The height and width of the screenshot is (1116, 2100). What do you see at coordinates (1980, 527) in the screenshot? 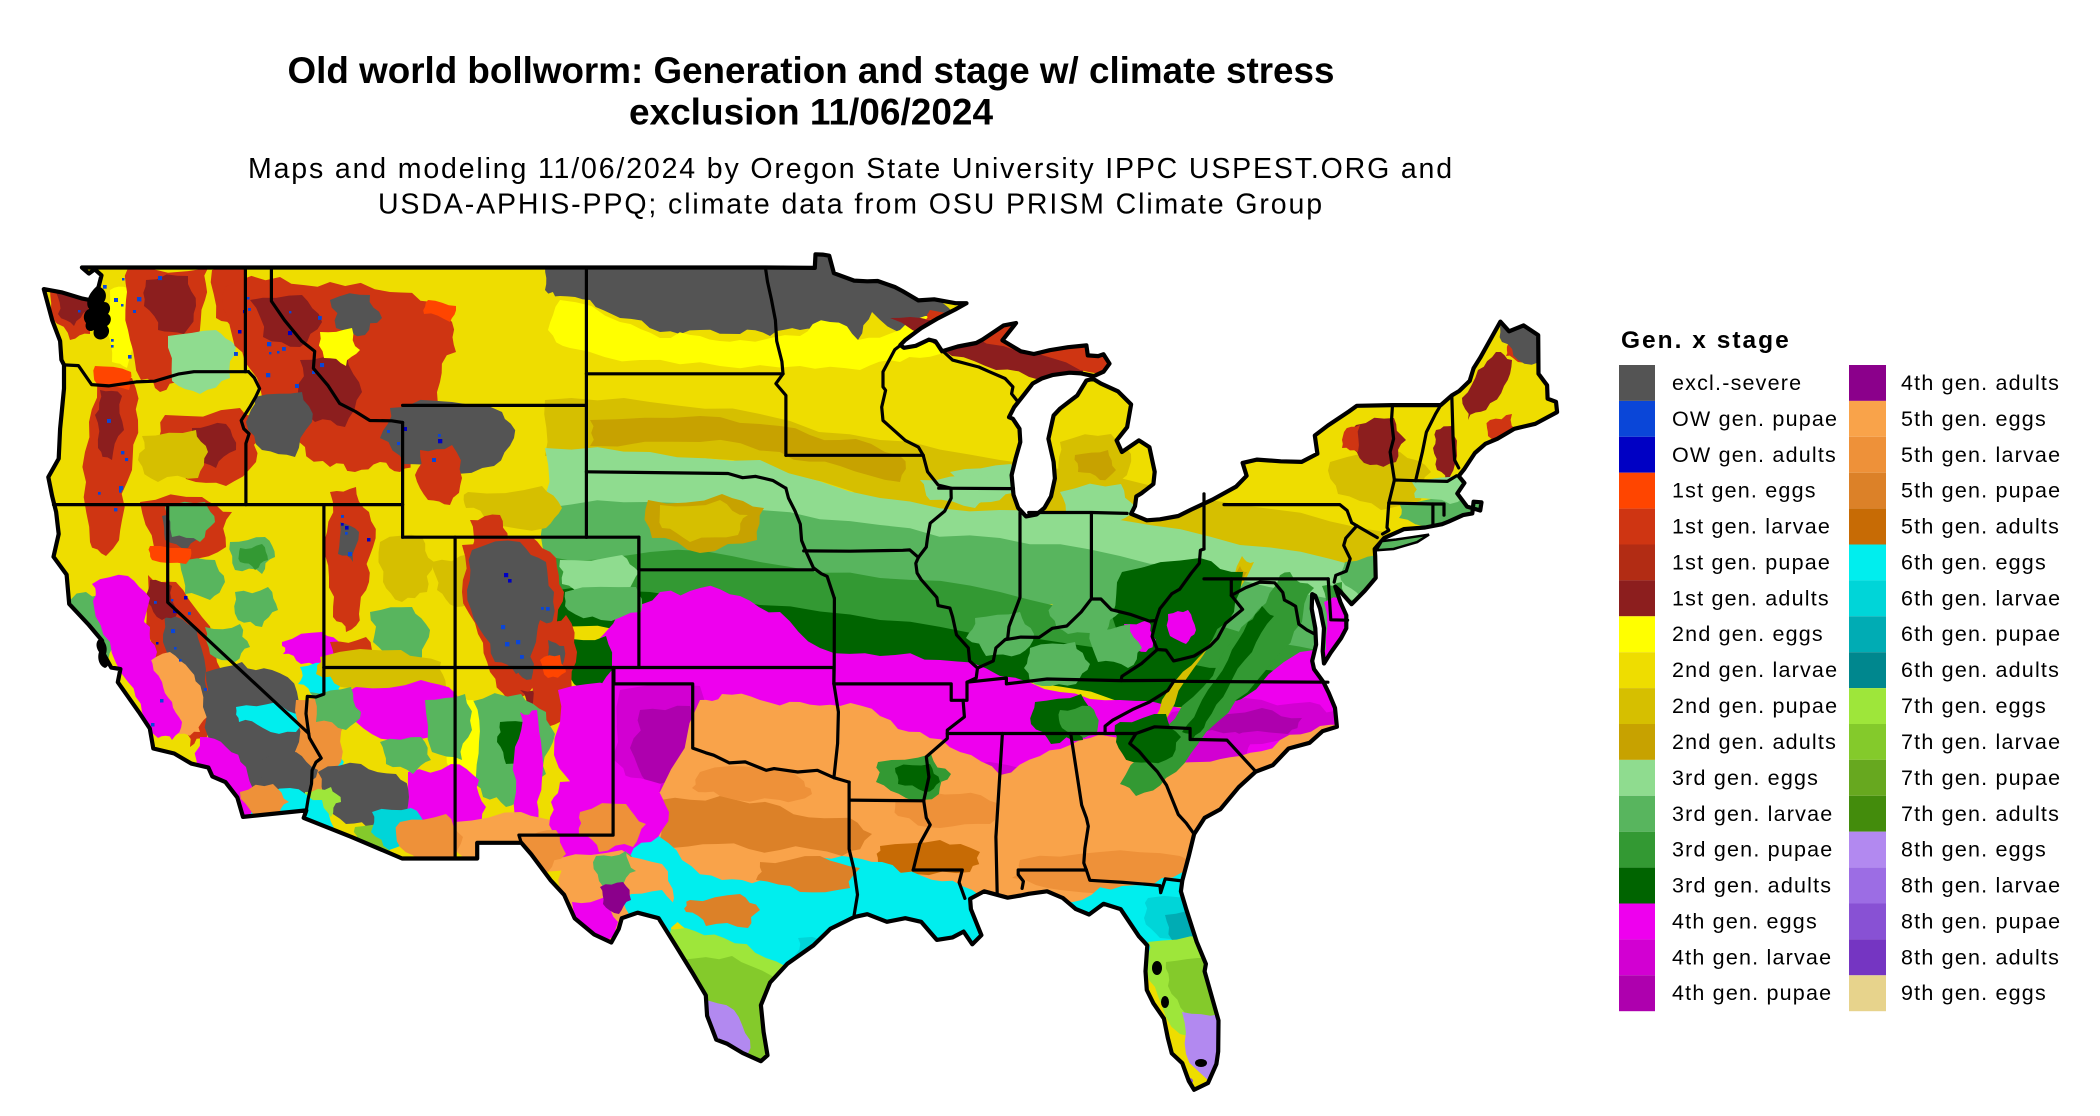
I see `svg-text: 5th gen. adults` at bounding box center [1980, 527].